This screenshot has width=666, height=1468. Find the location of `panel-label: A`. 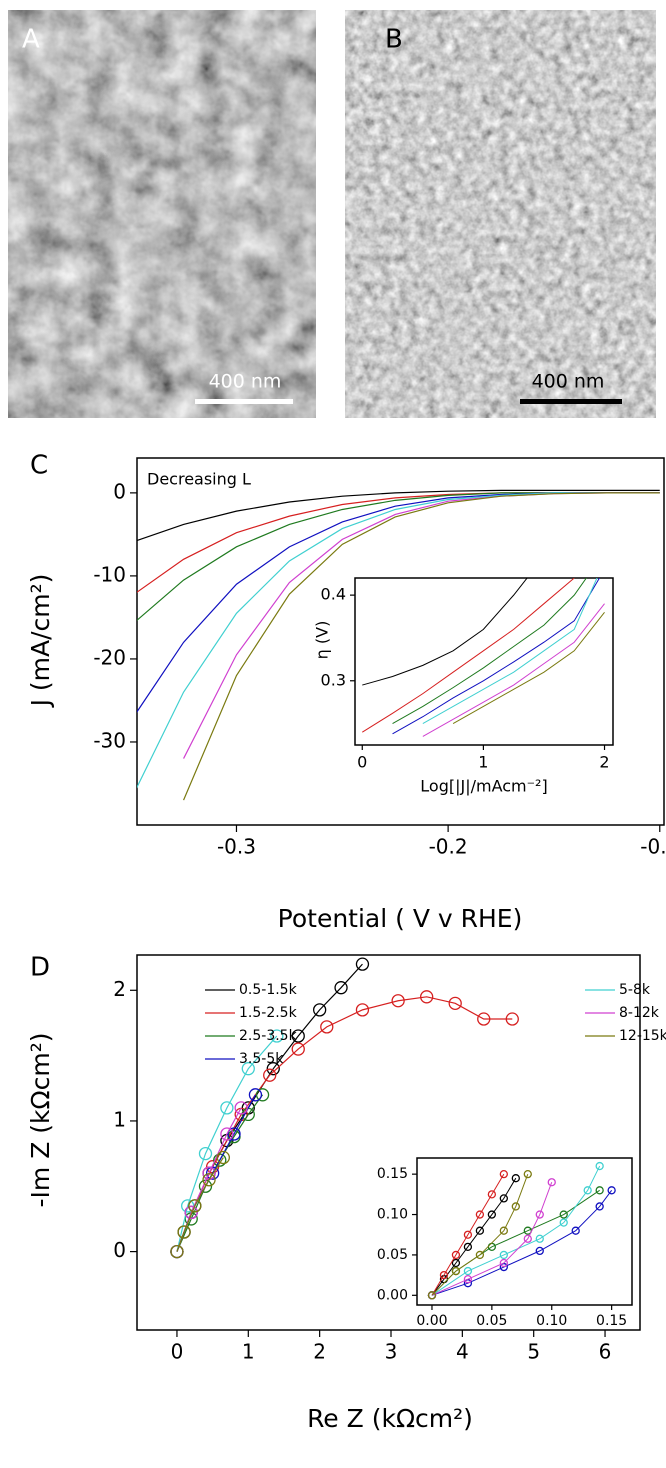

panel-label: A is located at coordinates (31, 40).